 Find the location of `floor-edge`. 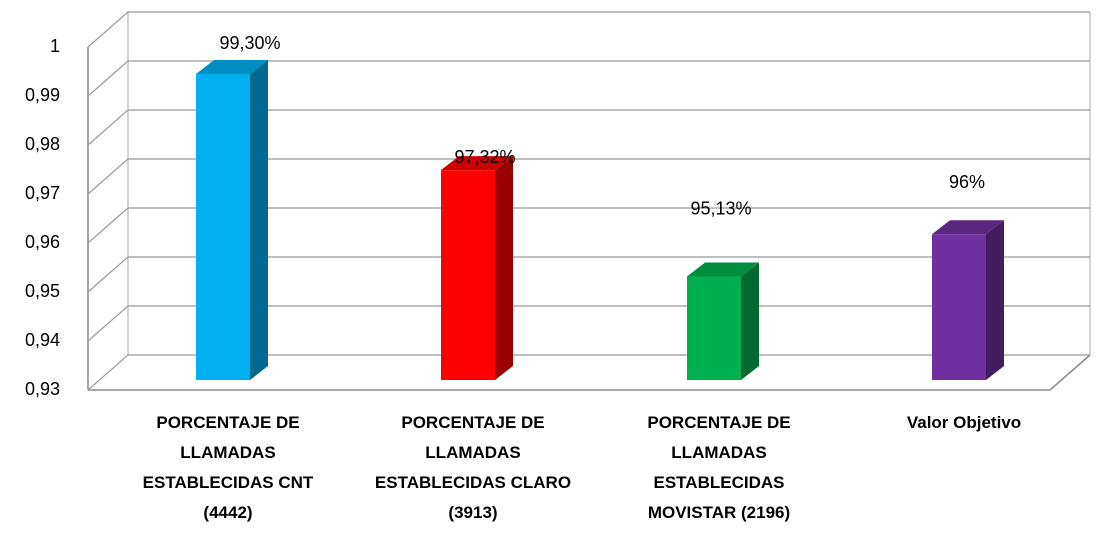

floor-edge is located at coordinates (589, 372).